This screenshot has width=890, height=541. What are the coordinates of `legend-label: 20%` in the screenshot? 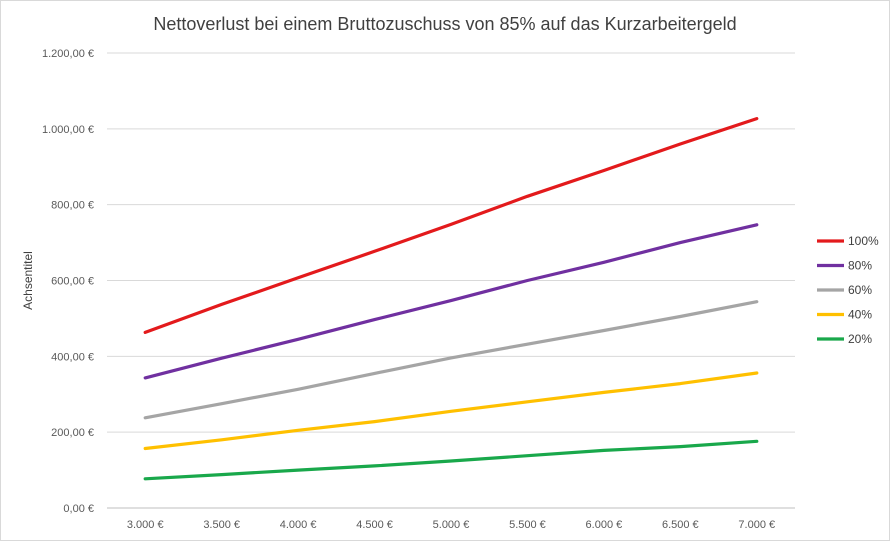 It's located at (860, 339).